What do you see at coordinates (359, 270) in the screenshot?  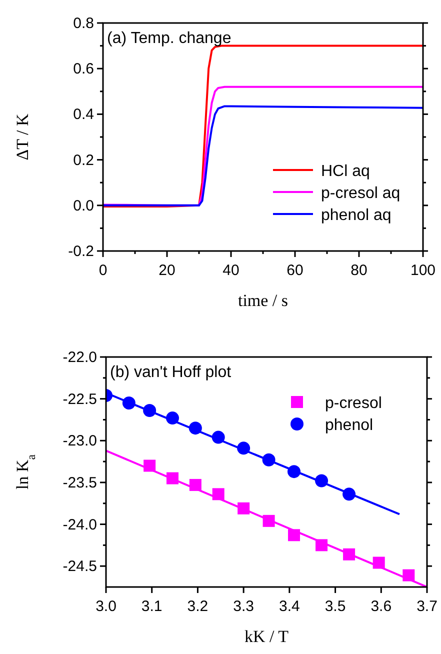 I see `x-tick-label: 80` at bounding box center [359, 270].